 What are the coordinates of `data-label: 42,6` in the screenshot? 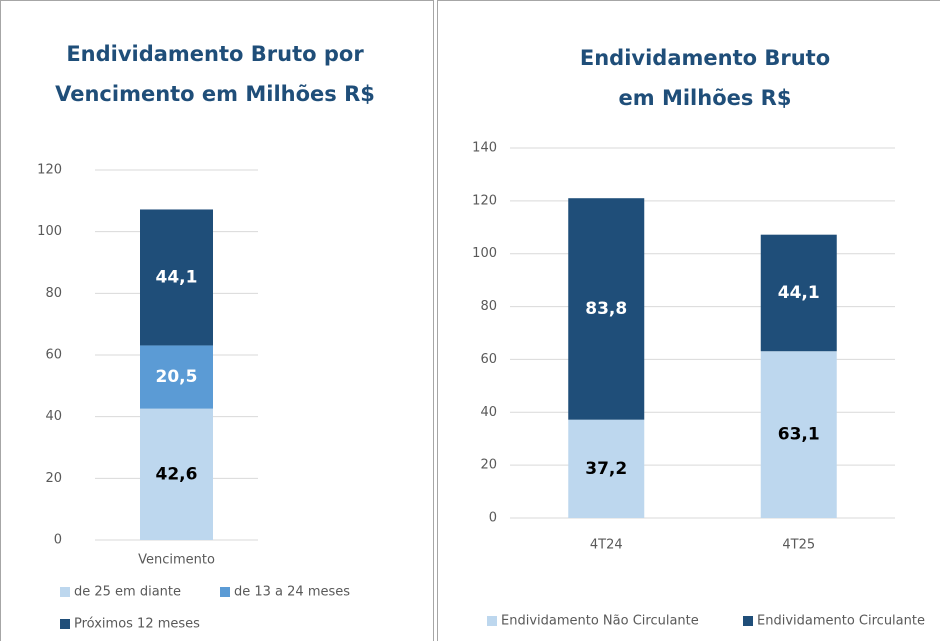 It's located at (177, 474).